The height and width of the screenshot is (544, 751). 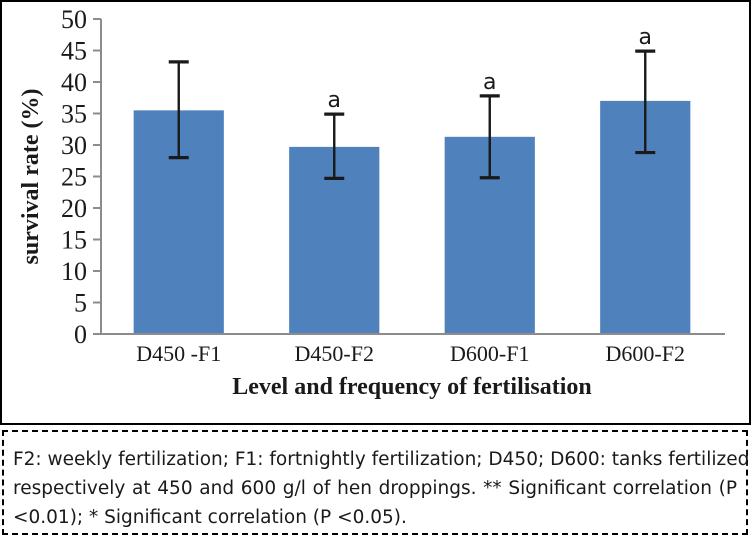 What do you see at coordinates (74, 177) in the screenshot?
I see `y-tick-label: 25` at bounding box center [74, 177].